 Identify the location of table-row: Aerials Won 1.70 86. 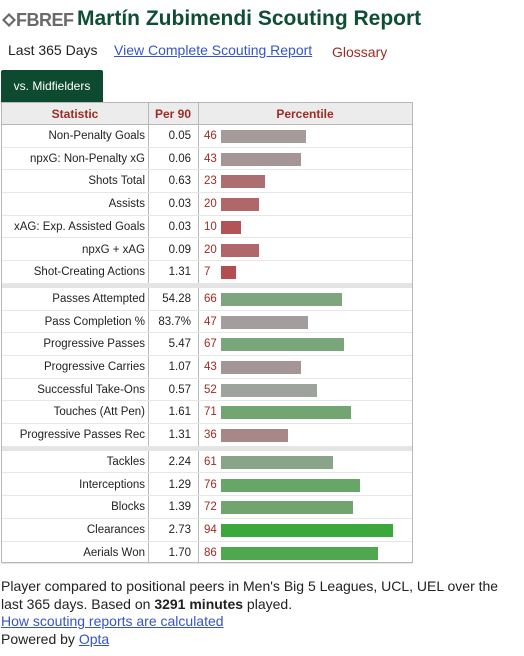
(207, 553).